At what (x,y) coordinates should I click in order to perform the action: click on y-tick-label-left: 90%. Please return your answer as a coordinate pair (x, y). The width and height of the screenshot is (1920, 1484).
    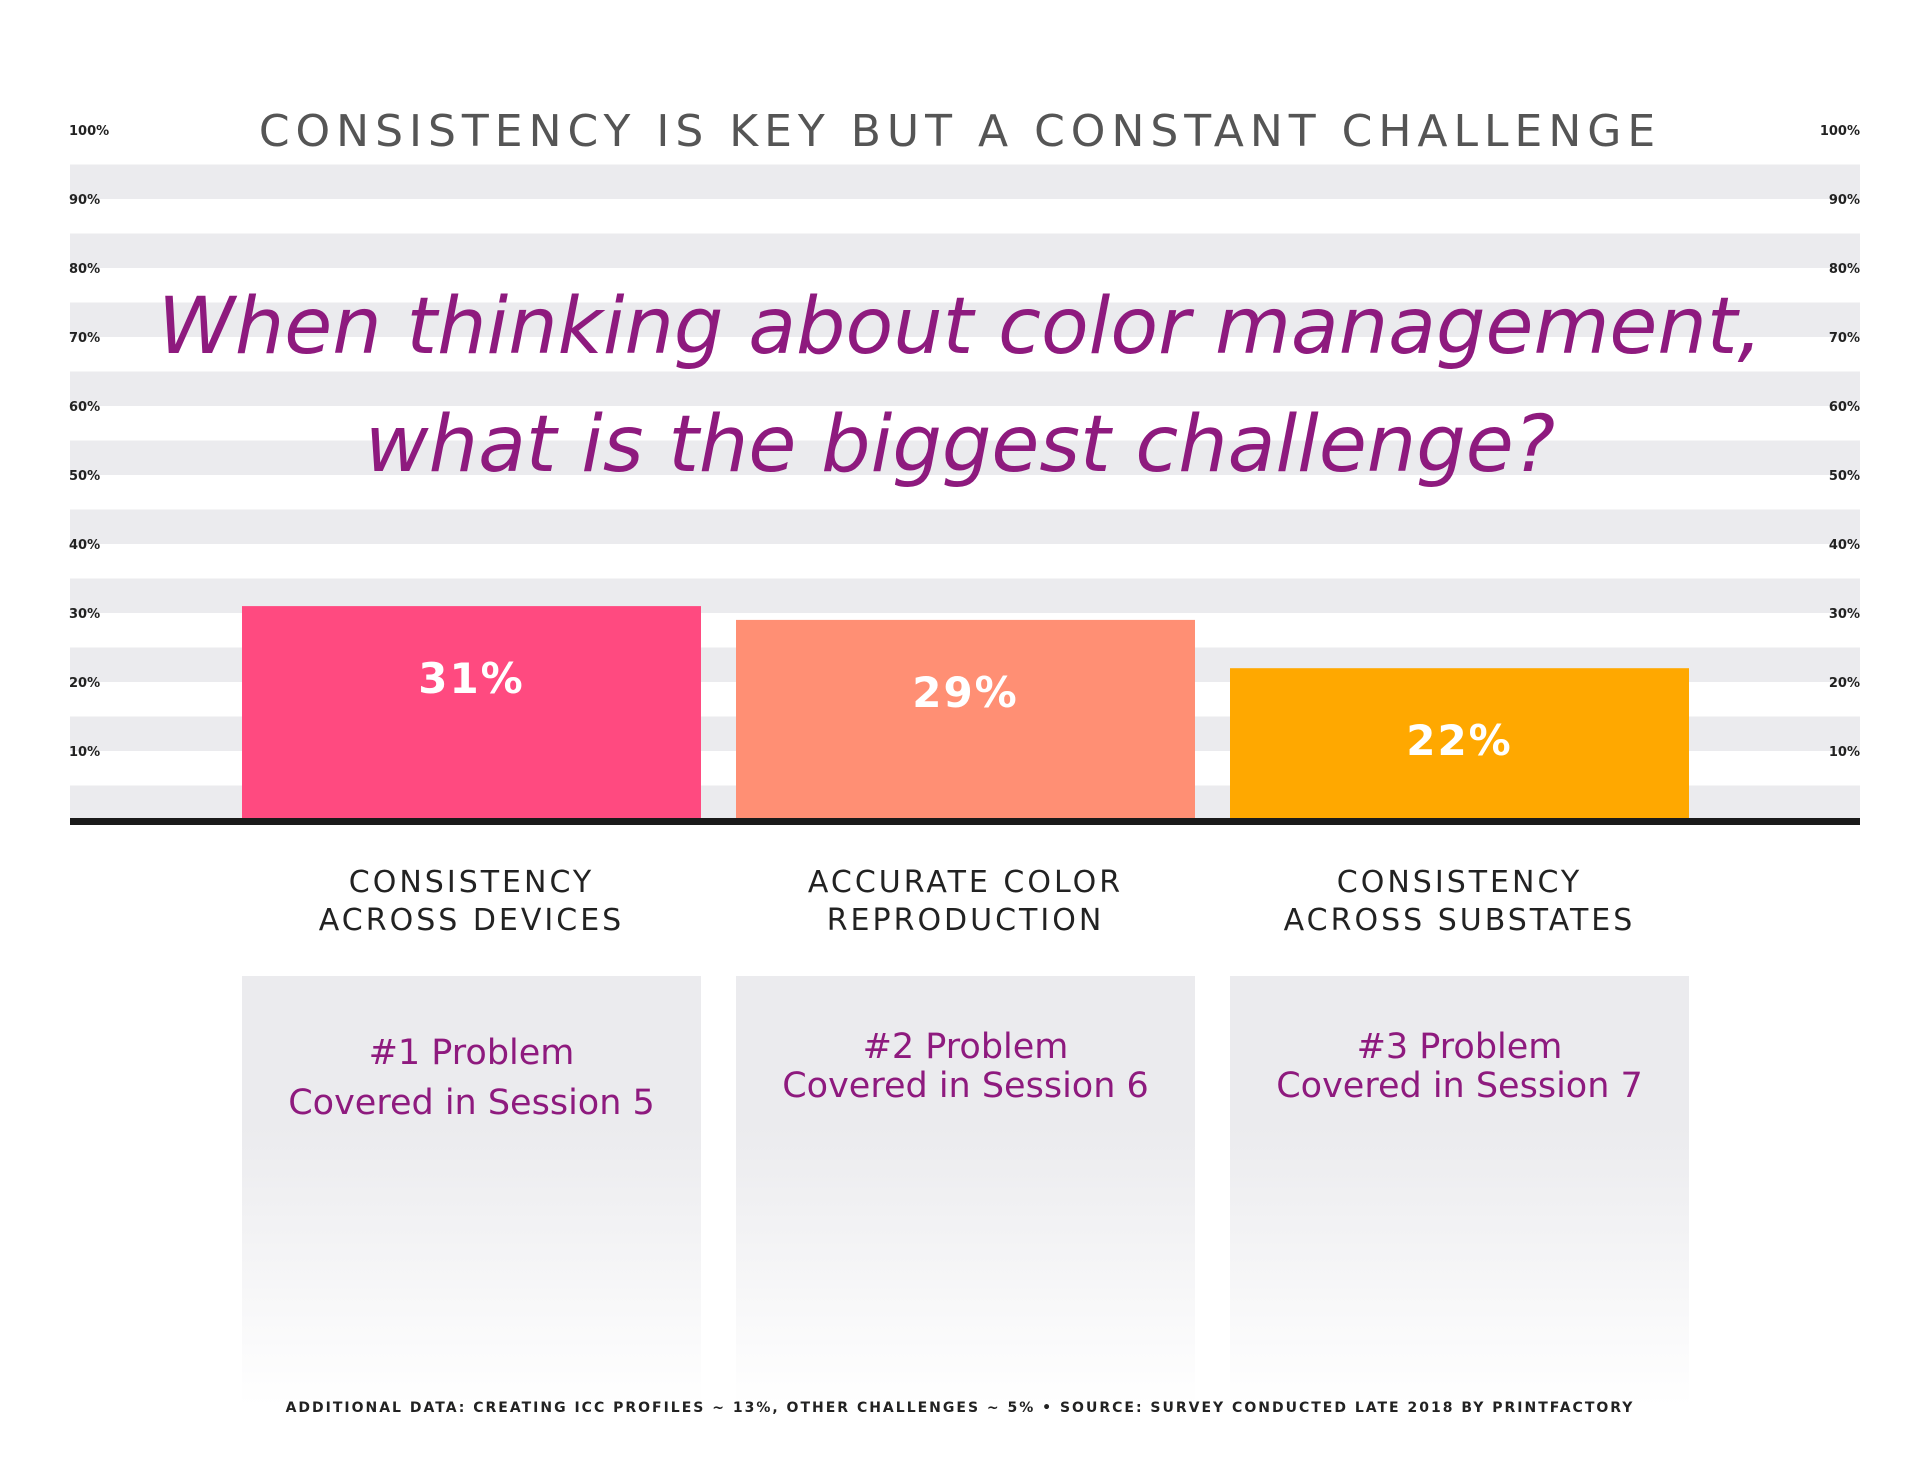
    Looking at the image, I should click on (84, 200).